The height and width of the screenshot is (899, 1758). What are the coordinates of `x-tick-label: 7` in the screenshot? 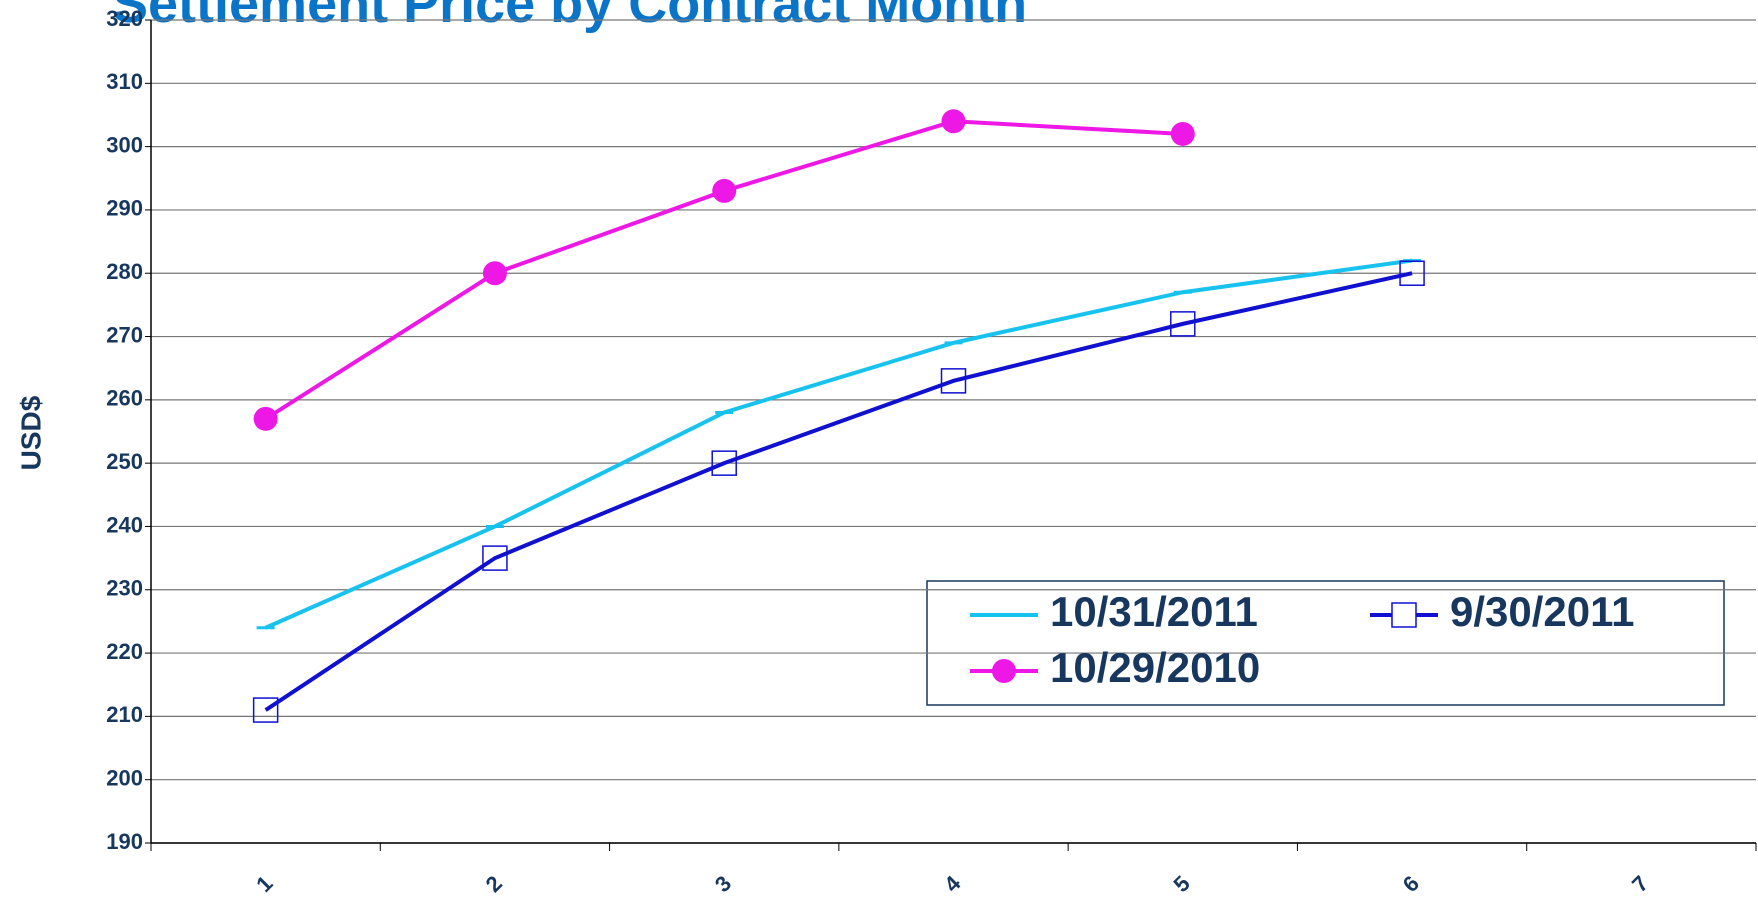 It's located at (1640, 884).